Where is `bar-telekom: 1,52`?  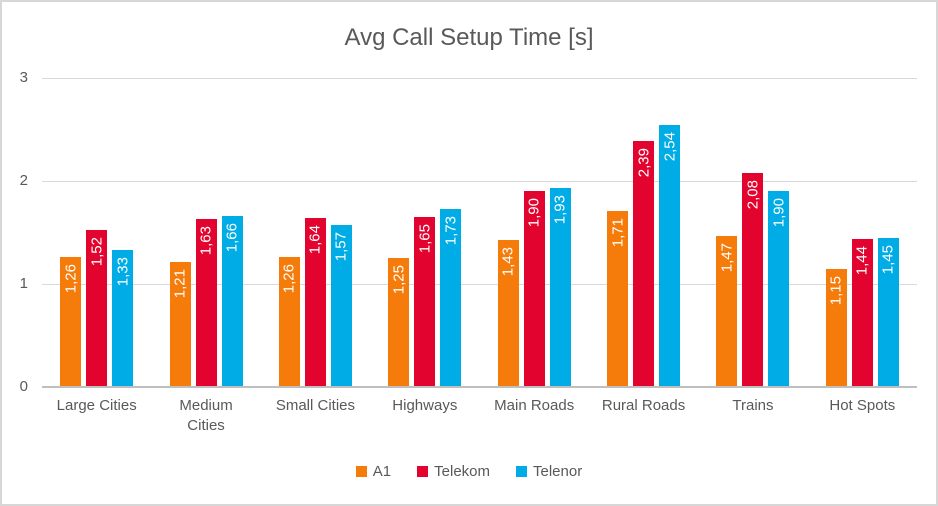
bar-telekom: 1,52 is located at coordinates (97, 308).